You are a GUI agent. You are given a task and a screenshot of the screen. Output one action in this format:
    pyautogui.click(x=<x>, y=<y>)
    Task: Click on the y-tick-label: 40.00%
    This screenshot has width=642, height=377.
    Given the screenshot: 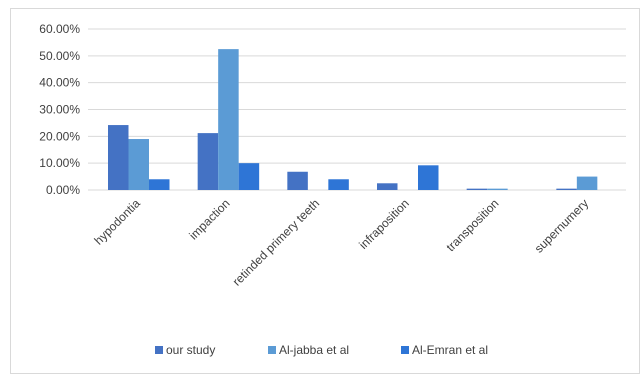 What is the action you would take?
    pyautogui.click(x=59, y=83)
    